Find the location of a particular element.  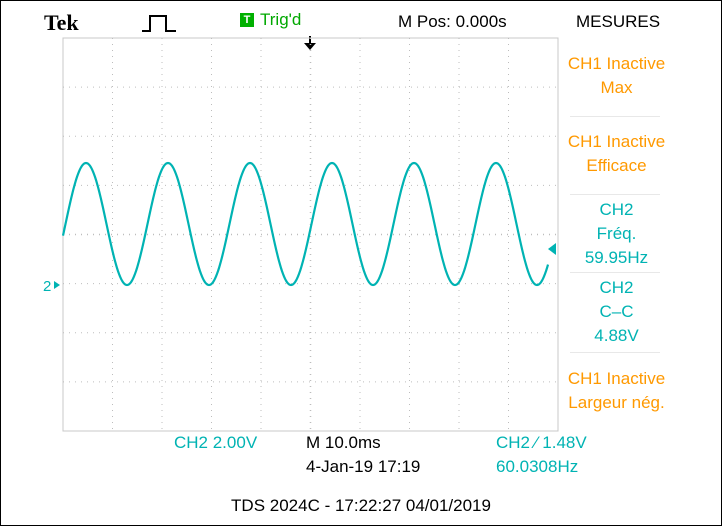

measurement-slot-3: CH2 Fréq. 59.95Hz is located at coordinates (616, 234).